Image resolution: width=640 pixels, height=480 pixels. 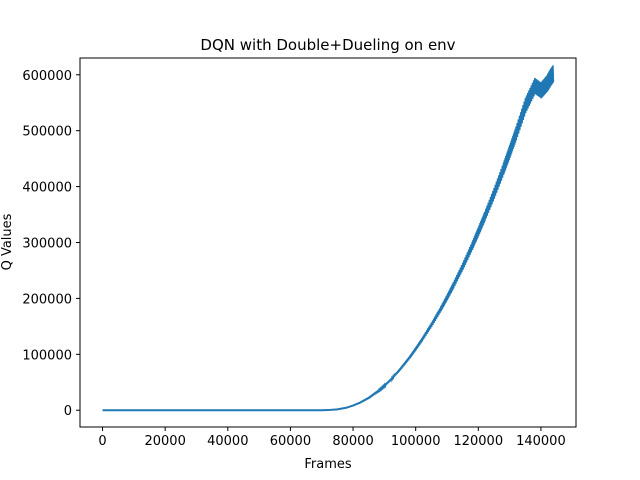 What do you see at coordinates (541, 441) in the screenshot?
I see `x-tick-label: 140000` at bounding box center [541, 441].